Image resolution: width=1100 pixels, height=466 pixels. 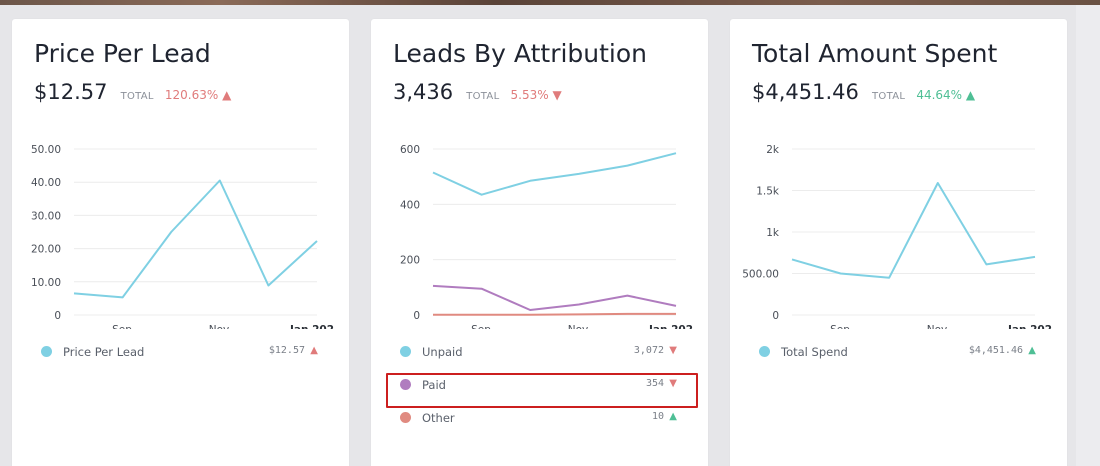 What do you see at coordinates (438, 418) in the screenshot?
I see `legend-label: Other` at bounding box center [438, 418].